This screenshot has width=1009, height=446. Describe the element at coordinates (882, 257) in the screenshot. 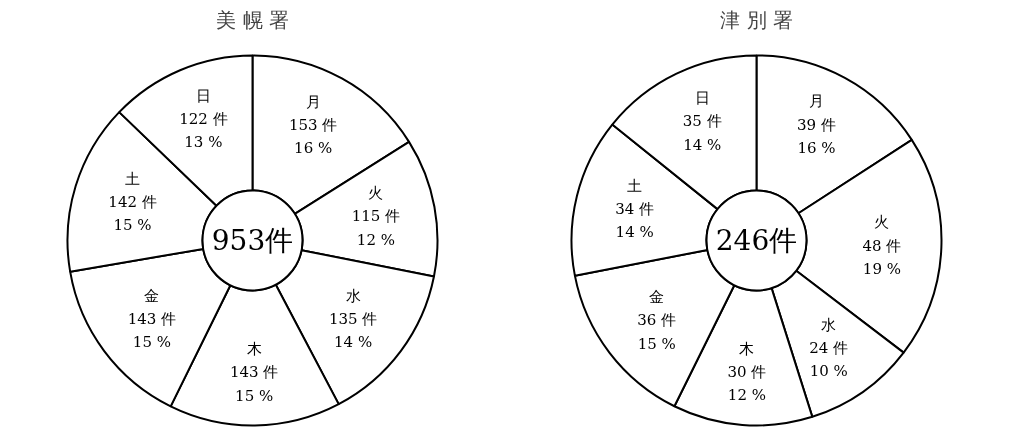

I see `data-label: 48 件 19 %` at that location.